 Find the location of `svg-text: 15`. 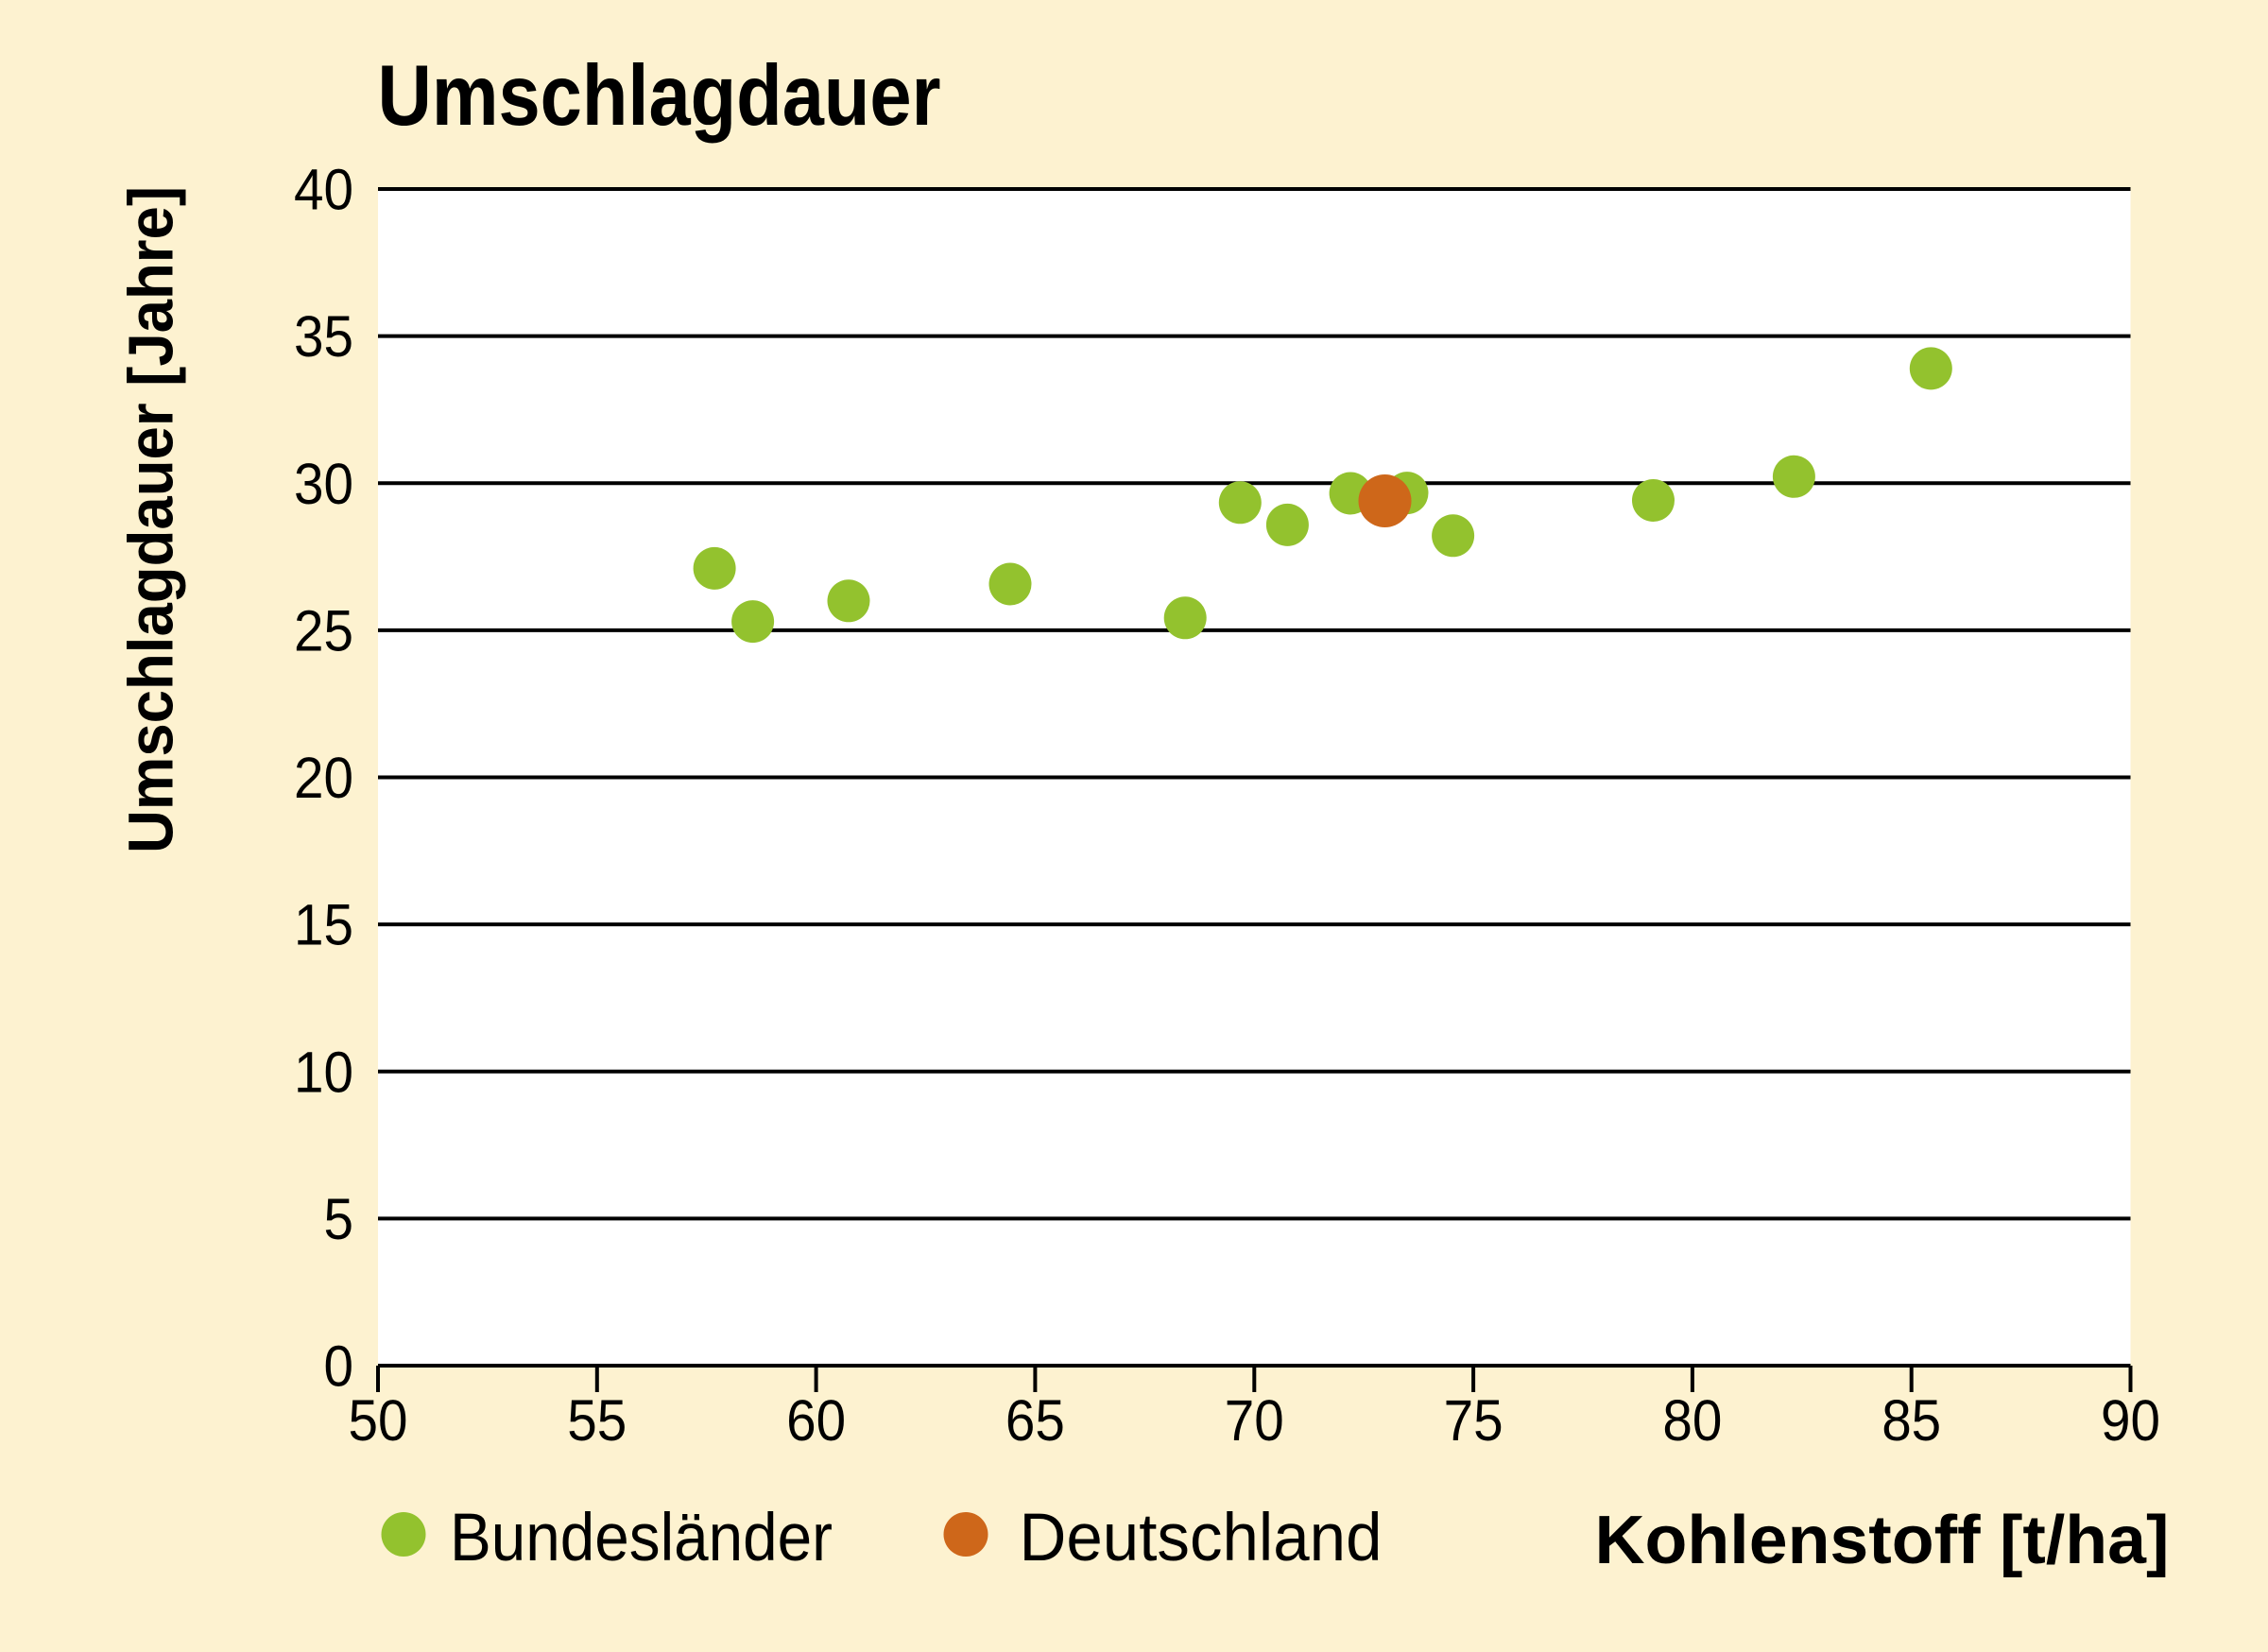

svg-text: 15 is located at coordinates (323, 925).